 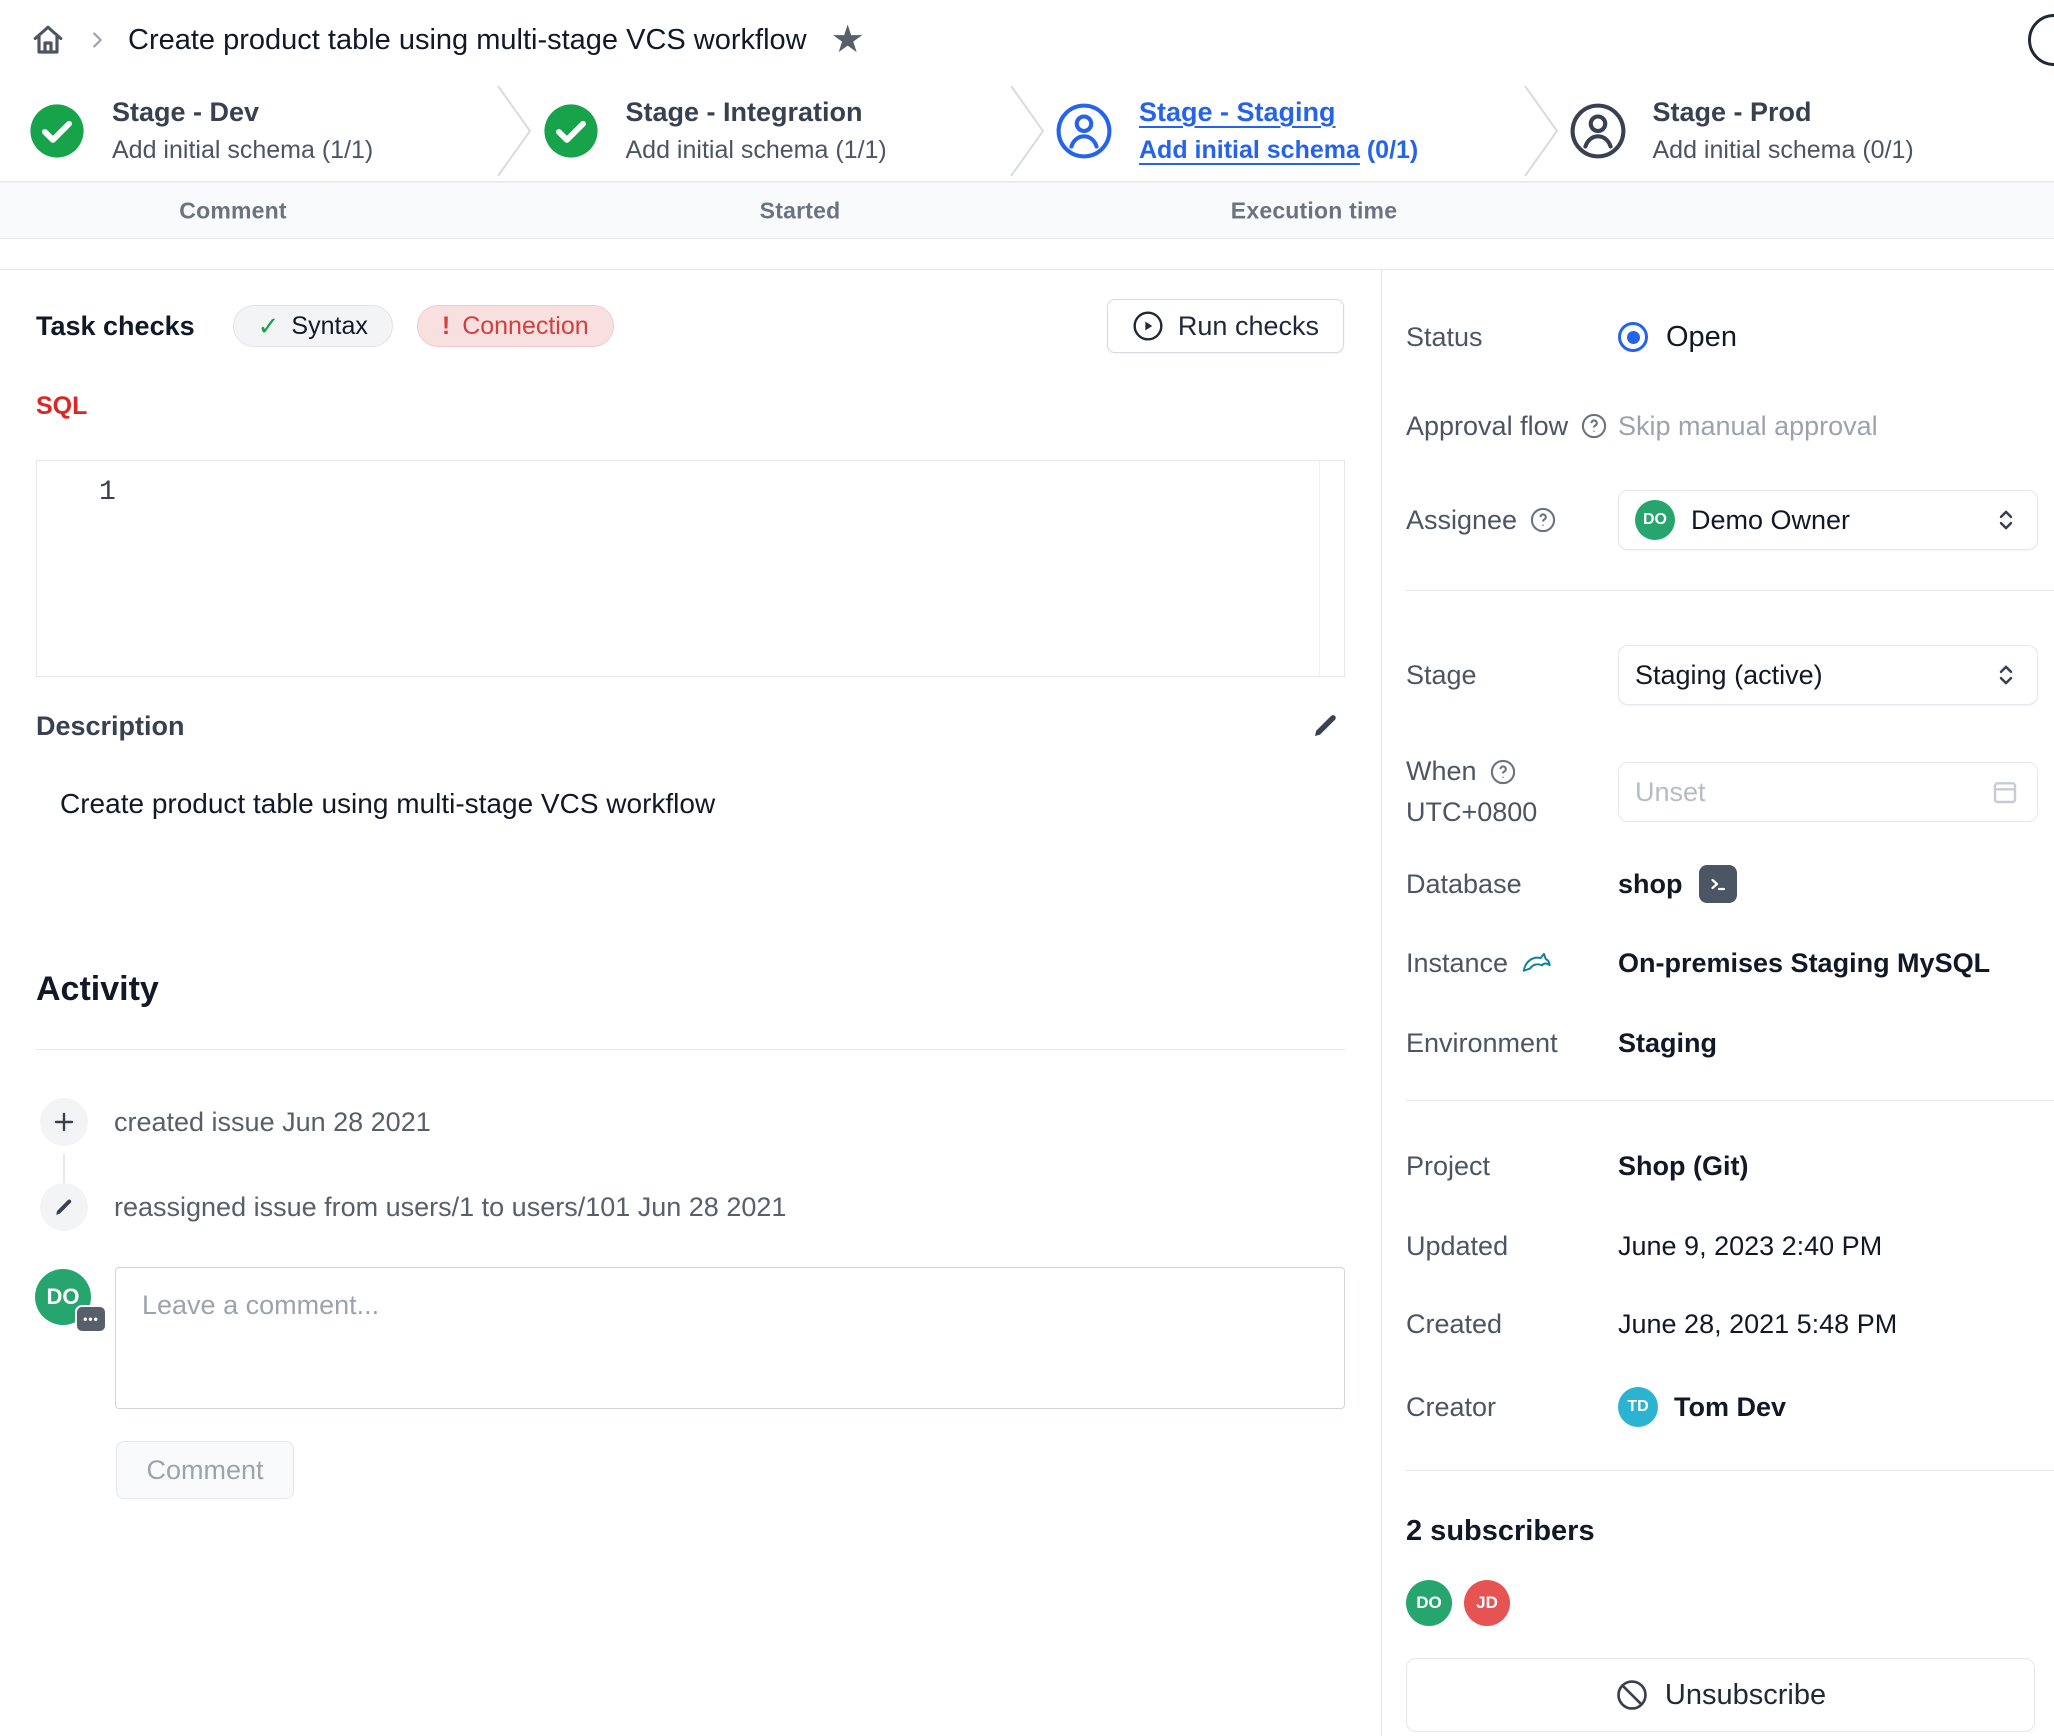 What do you see at coordinates (268, 325) in the screenshot?
I see `check-icon: ✓` at bounding box center [268, 325].